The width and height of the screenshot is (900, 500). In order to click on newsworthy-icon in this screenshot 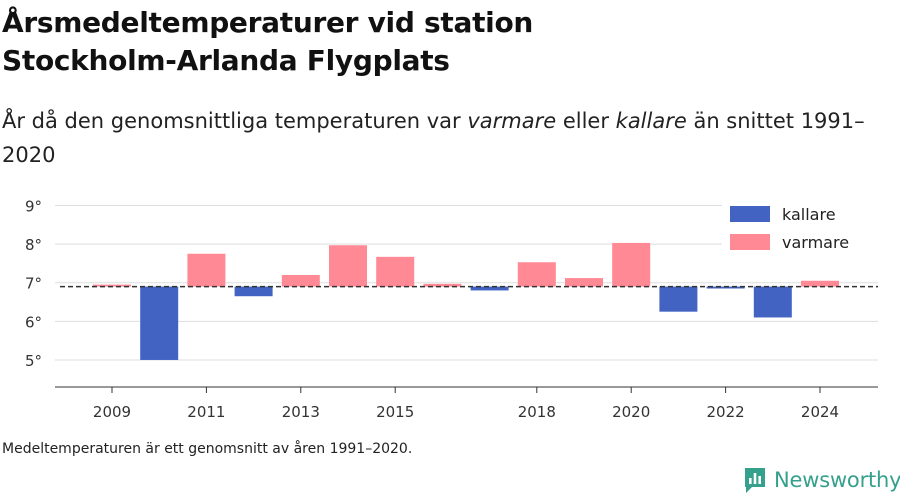, I will do `click(755, 480)`.